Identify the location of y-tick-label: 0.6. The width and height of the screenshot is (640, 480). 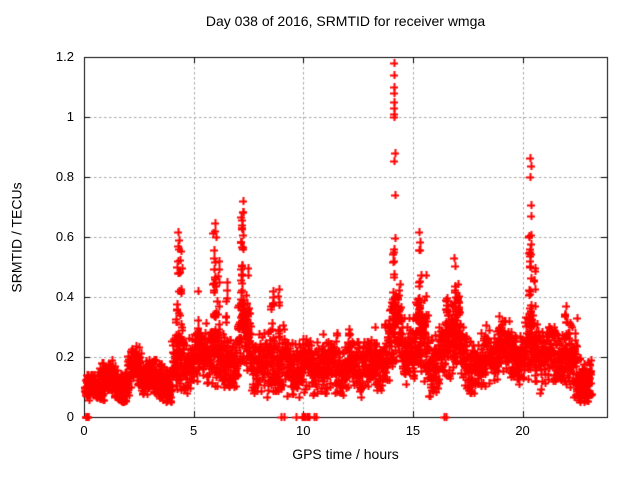
(64, 236).